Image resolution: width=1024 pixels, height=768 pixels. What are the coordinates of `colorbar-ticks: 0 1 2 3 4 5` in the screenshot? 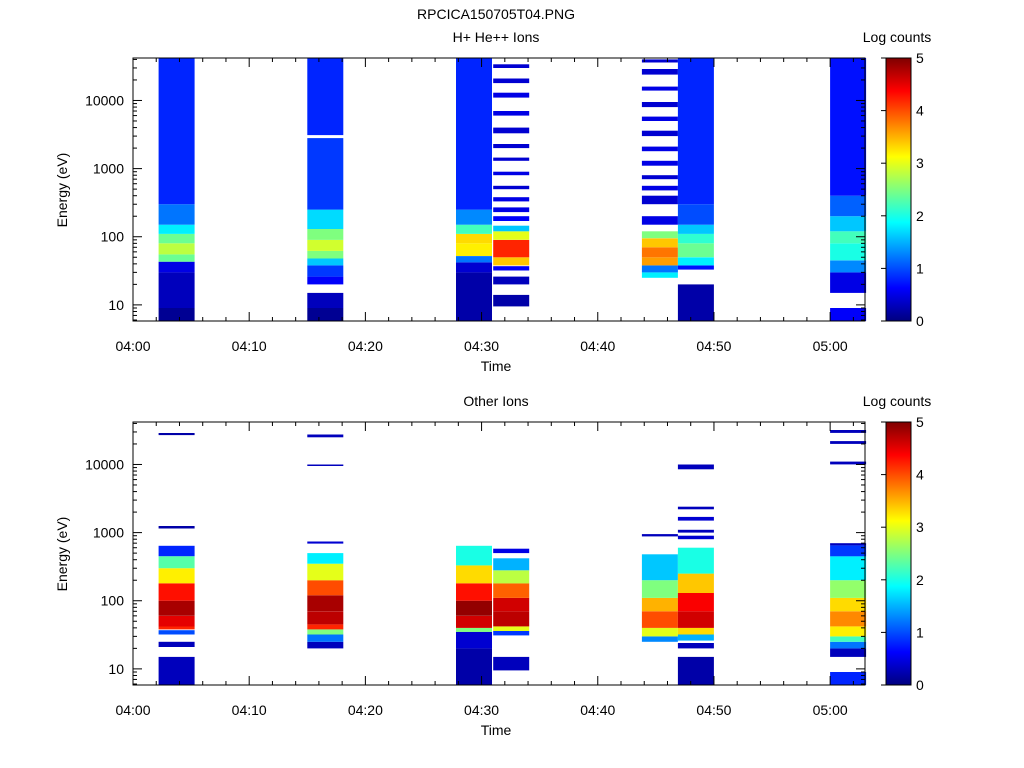 It's located at (902, 189).